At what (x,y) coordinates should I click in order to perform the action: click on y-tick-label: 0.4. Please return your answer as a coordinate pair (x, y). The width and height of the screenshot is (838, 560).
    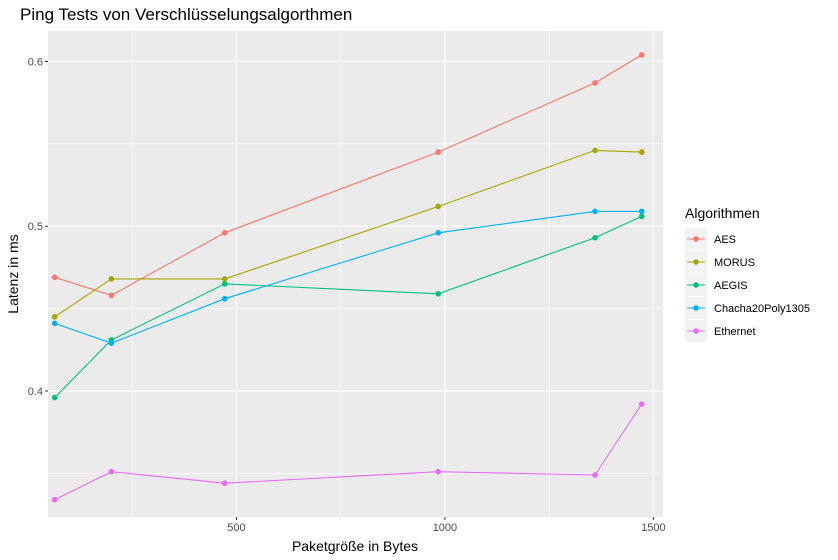
    Looking at the image, I should click on (35, 392).